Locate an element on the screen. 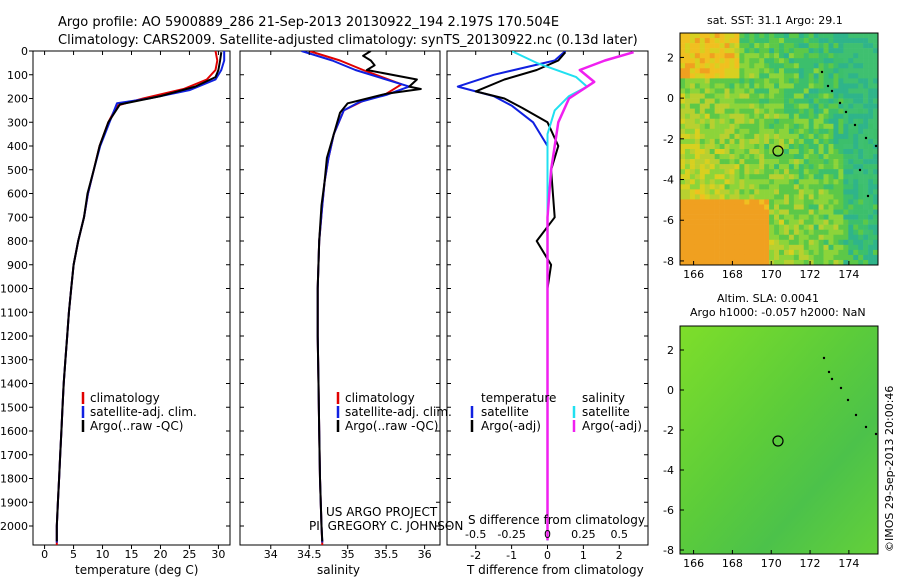  sst-map-frame is located at coordinates (779, 149).